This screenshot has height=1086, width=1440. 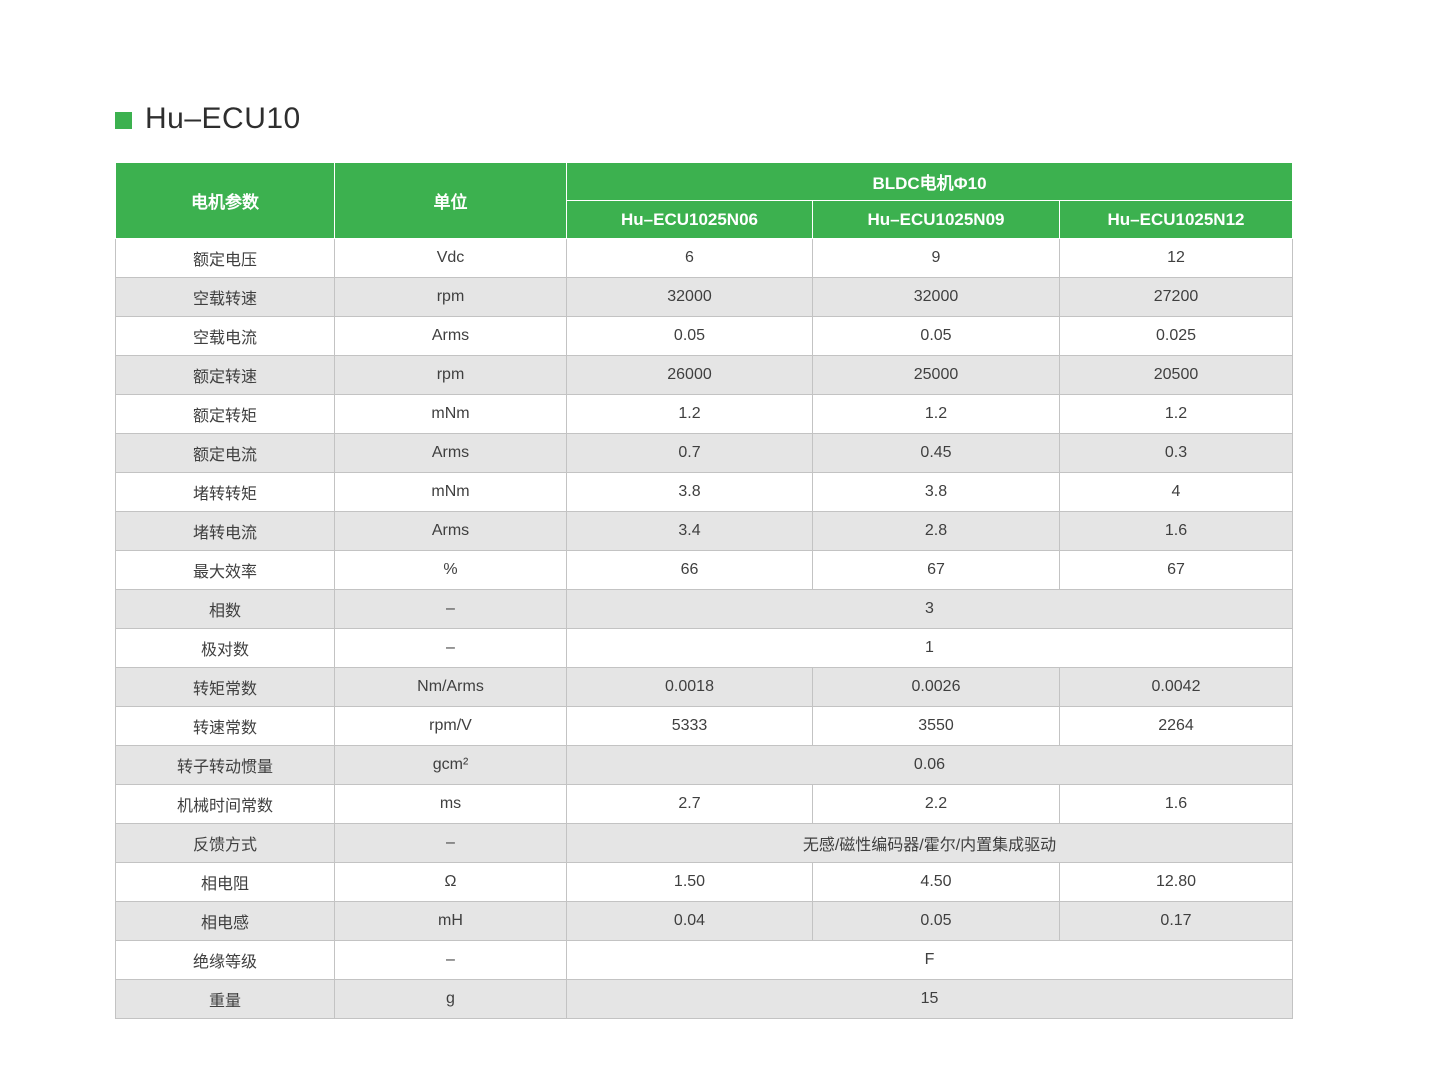 I want to click on value-cell: 0.0026, so click(x=936, y=687).